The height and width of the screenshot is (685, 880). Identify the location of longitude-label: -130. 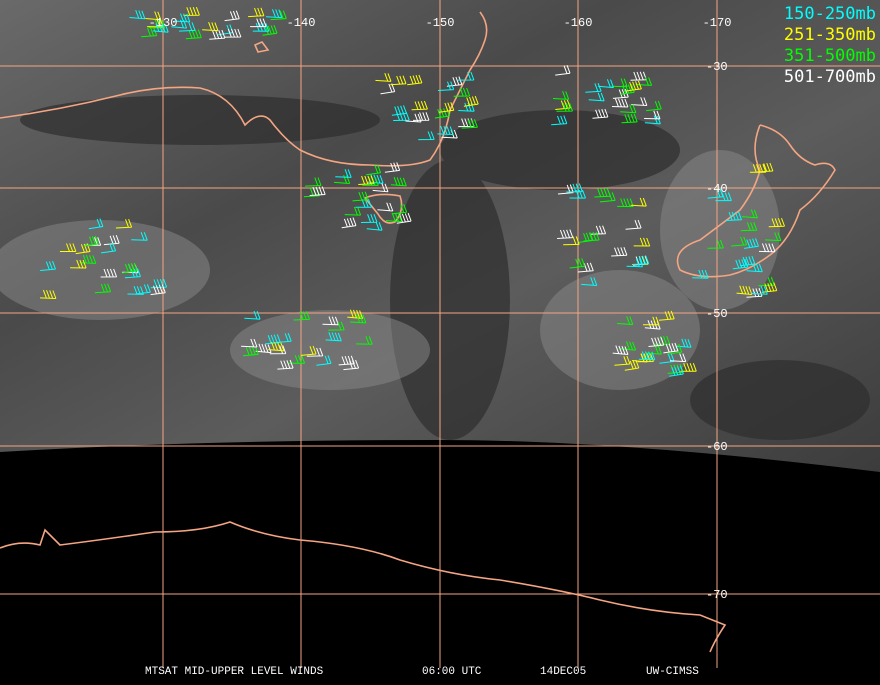
(163, 23).